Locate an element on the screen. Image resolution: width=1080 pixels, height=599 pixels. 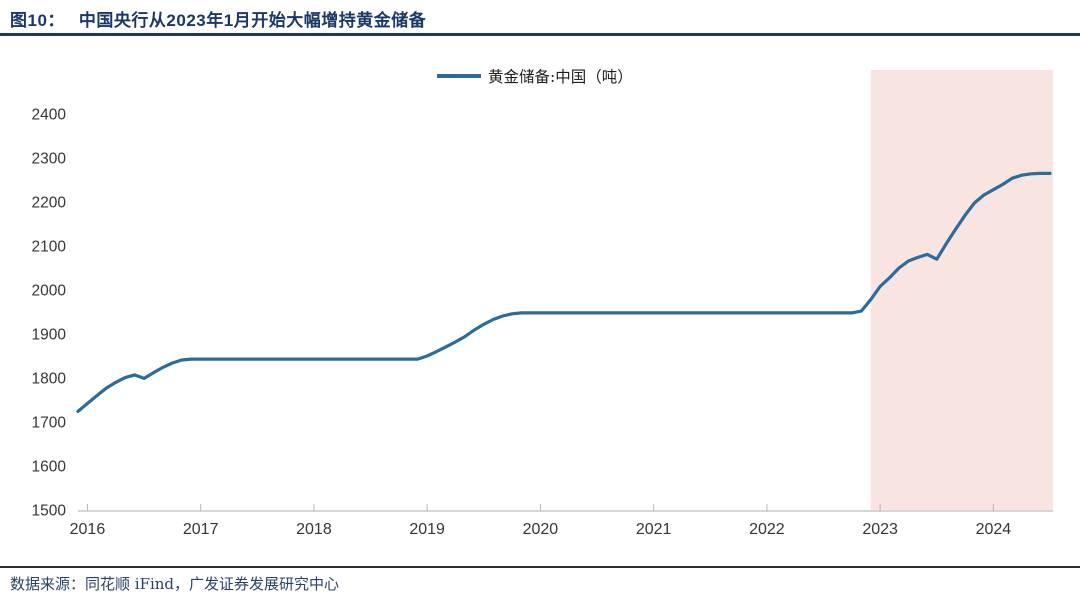
y-tick-label: 2000 is located at coordinates (49, 291).